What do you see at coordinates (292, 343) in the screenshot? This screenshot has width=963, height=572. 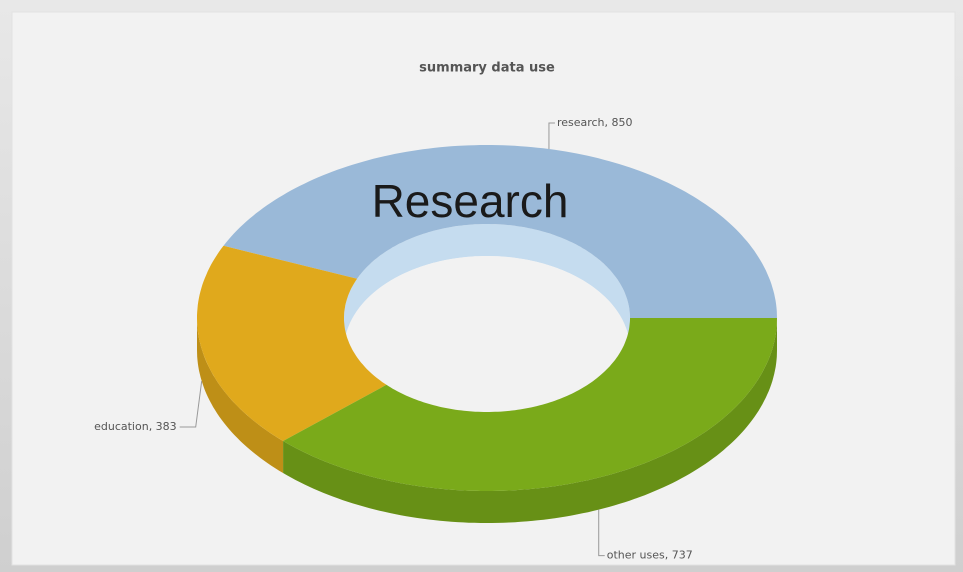 I see `segment` at bounding box center [292, 343].